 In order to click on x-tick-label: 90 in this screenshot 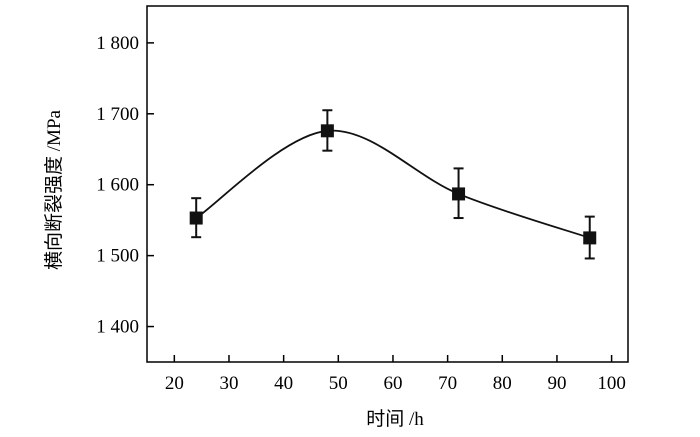, I will do `click(556, 383)`.